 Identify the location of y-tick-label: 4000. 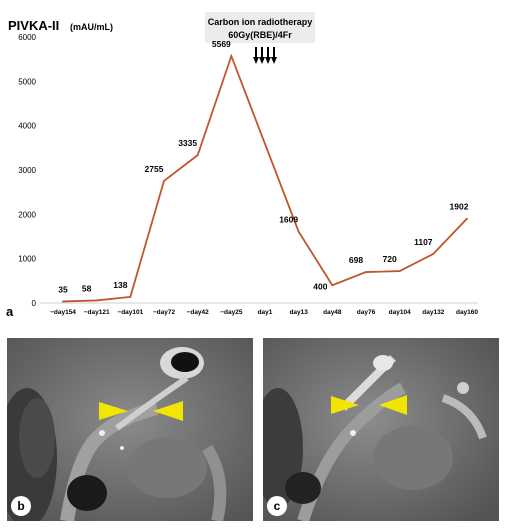
(27, 126).